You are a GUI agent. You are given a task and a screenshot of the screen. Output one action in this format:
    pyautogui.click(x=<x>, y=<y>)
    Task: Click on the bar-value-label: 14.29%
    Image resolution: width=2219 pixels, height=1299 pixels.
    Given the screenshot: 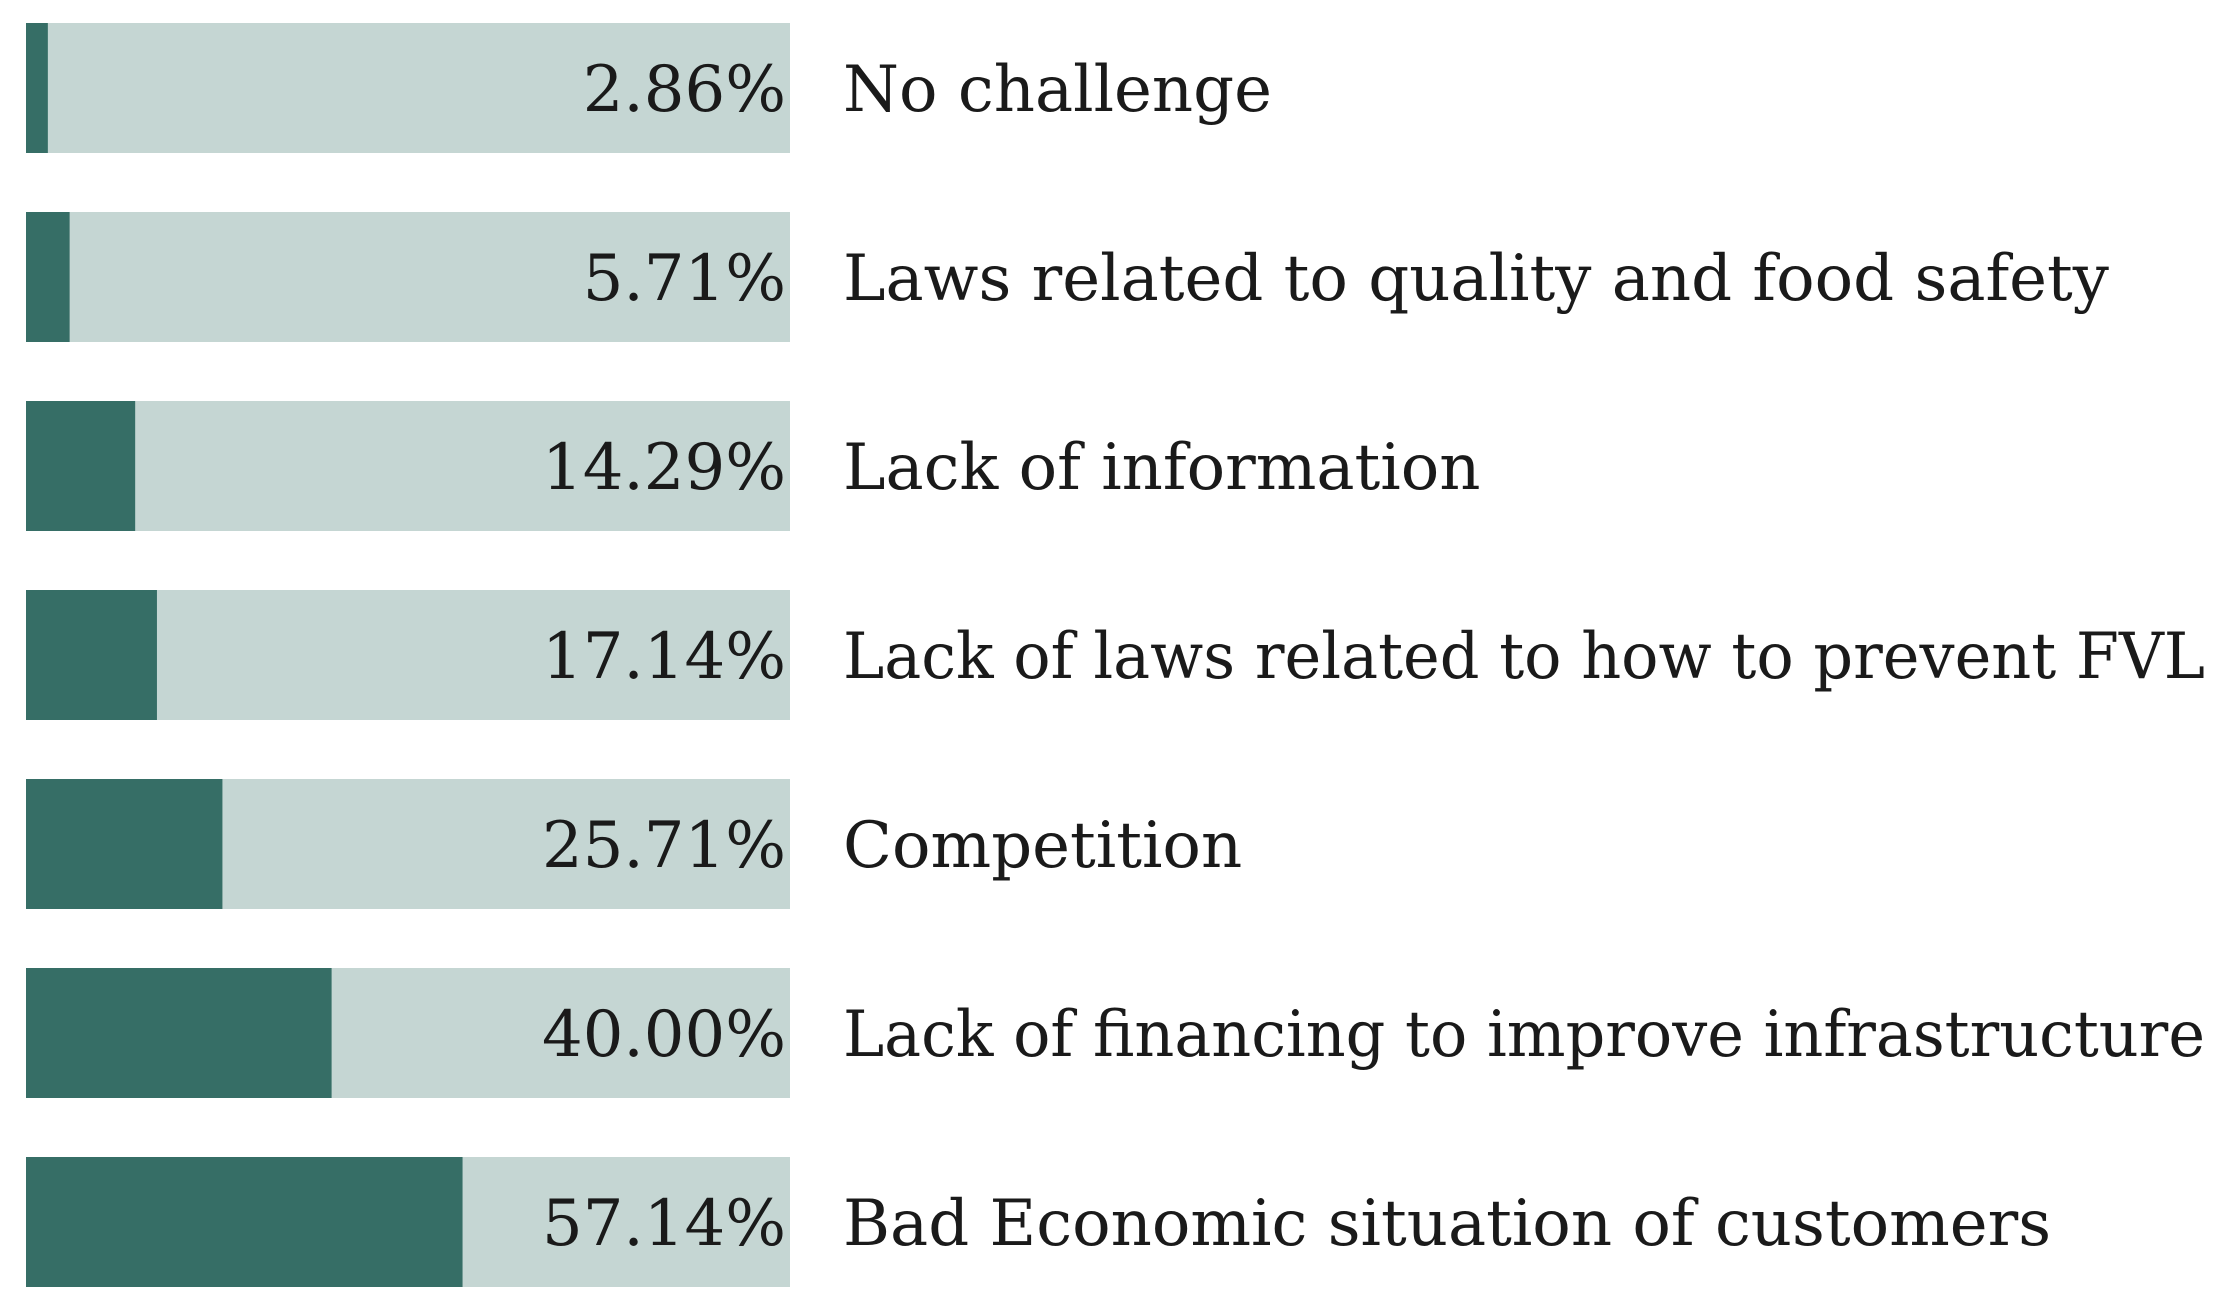 What is the action you would take?
    pyautogui.click(x=664, y=468)
    